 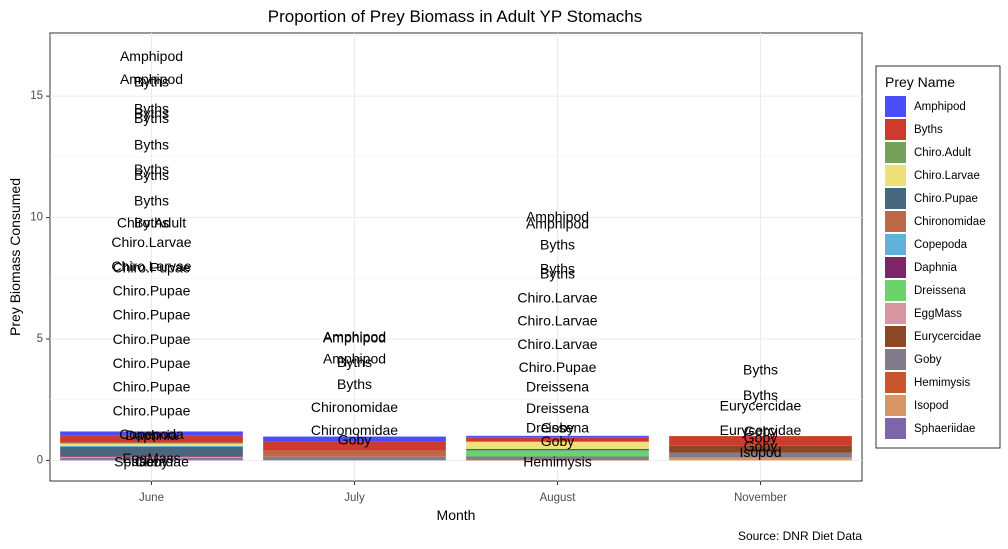 What do you see at coordinates (558, 498) in the screenshot?
I see `x-tick-label-august: August` at bounding box center [558, 498].